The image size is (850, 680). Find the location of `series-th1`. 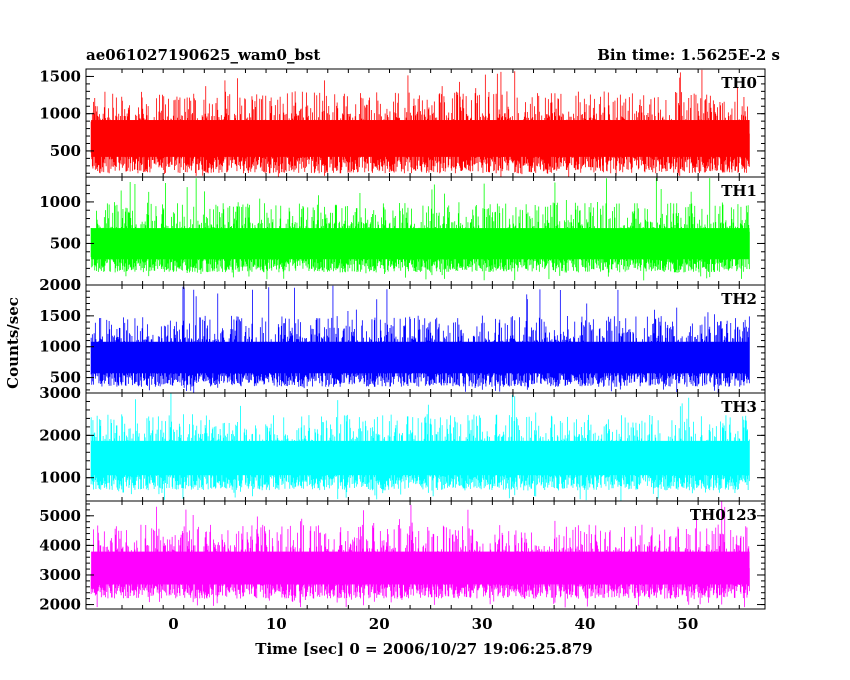

series-th1 is located at coordinates (420, 229).